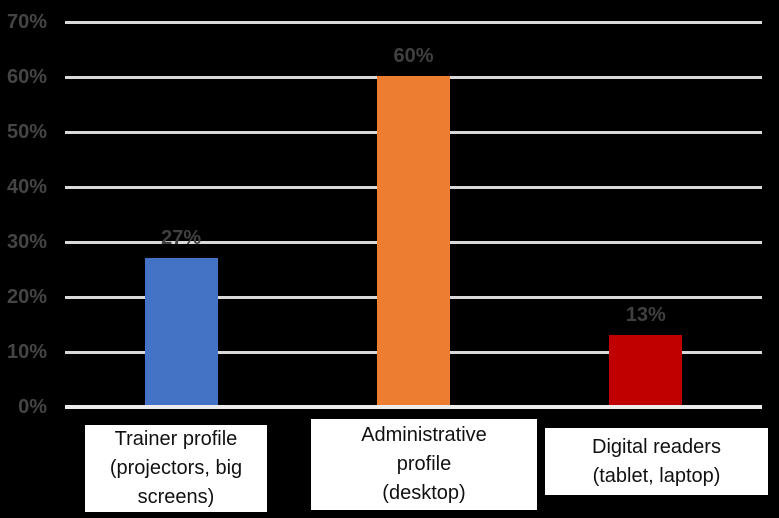  What do you see at coordinates (176, 497) in the screenshot?
I see `category-label-line: screens)` at bounding box center [176, 497].